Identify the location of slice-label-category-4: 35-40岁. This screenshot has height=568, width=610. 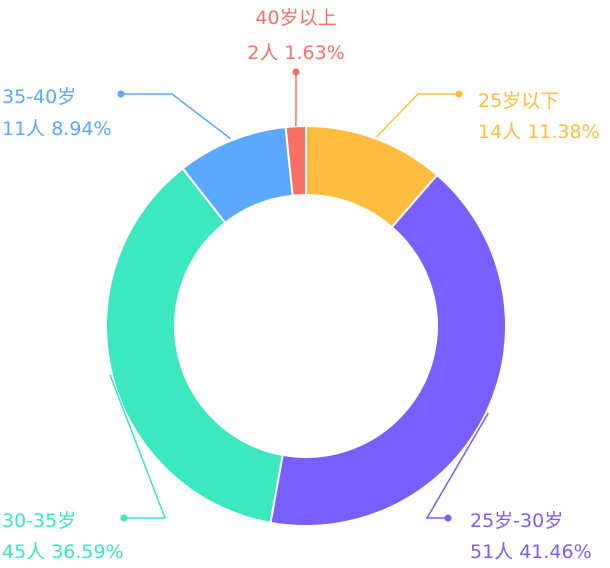
(39, 97).